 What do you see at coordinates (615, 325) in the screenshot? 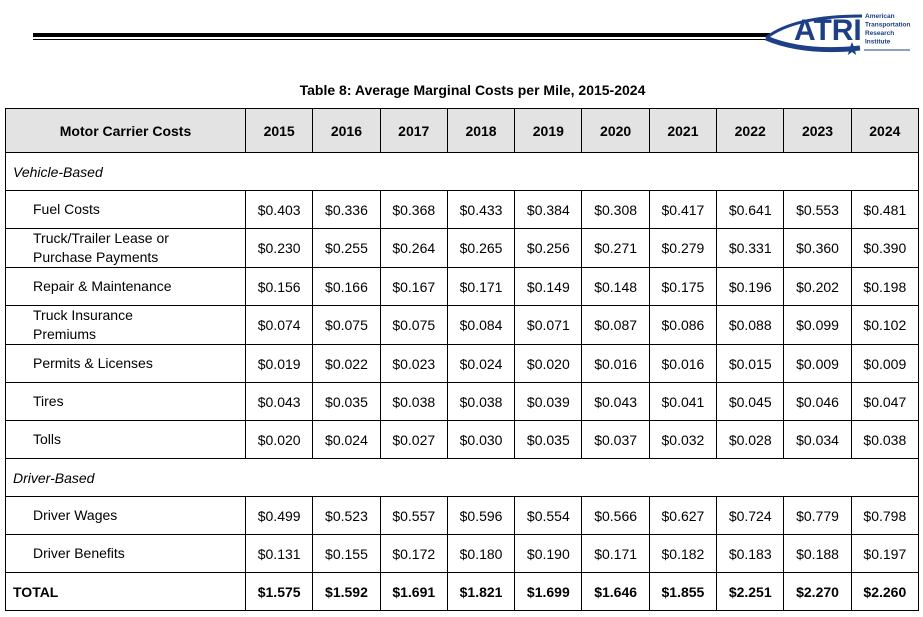
I see `cost-cell: $0.087` at bounding box center [615, 325].